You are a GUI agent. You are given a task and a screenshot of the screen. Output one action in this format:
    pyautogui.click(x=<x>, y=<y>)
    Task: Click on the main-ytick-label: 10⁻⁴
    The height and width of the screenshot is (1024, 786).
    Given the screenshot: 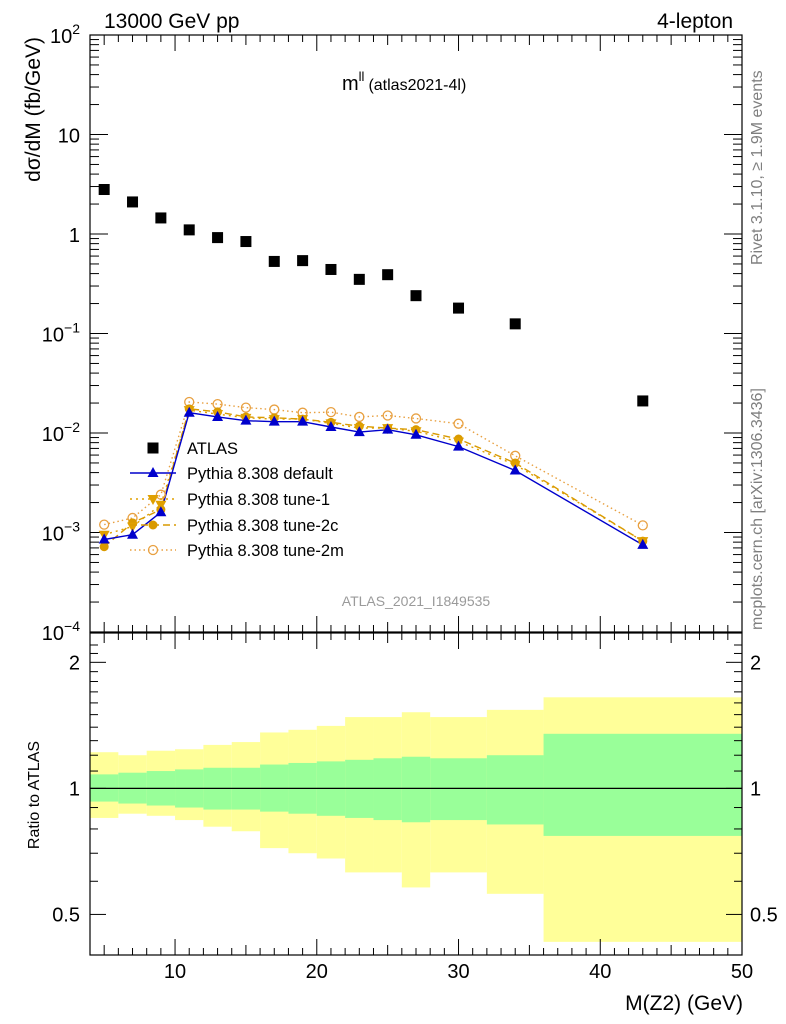 What is the action you would take?
    pyautogui.click(x=61, y=631)
    